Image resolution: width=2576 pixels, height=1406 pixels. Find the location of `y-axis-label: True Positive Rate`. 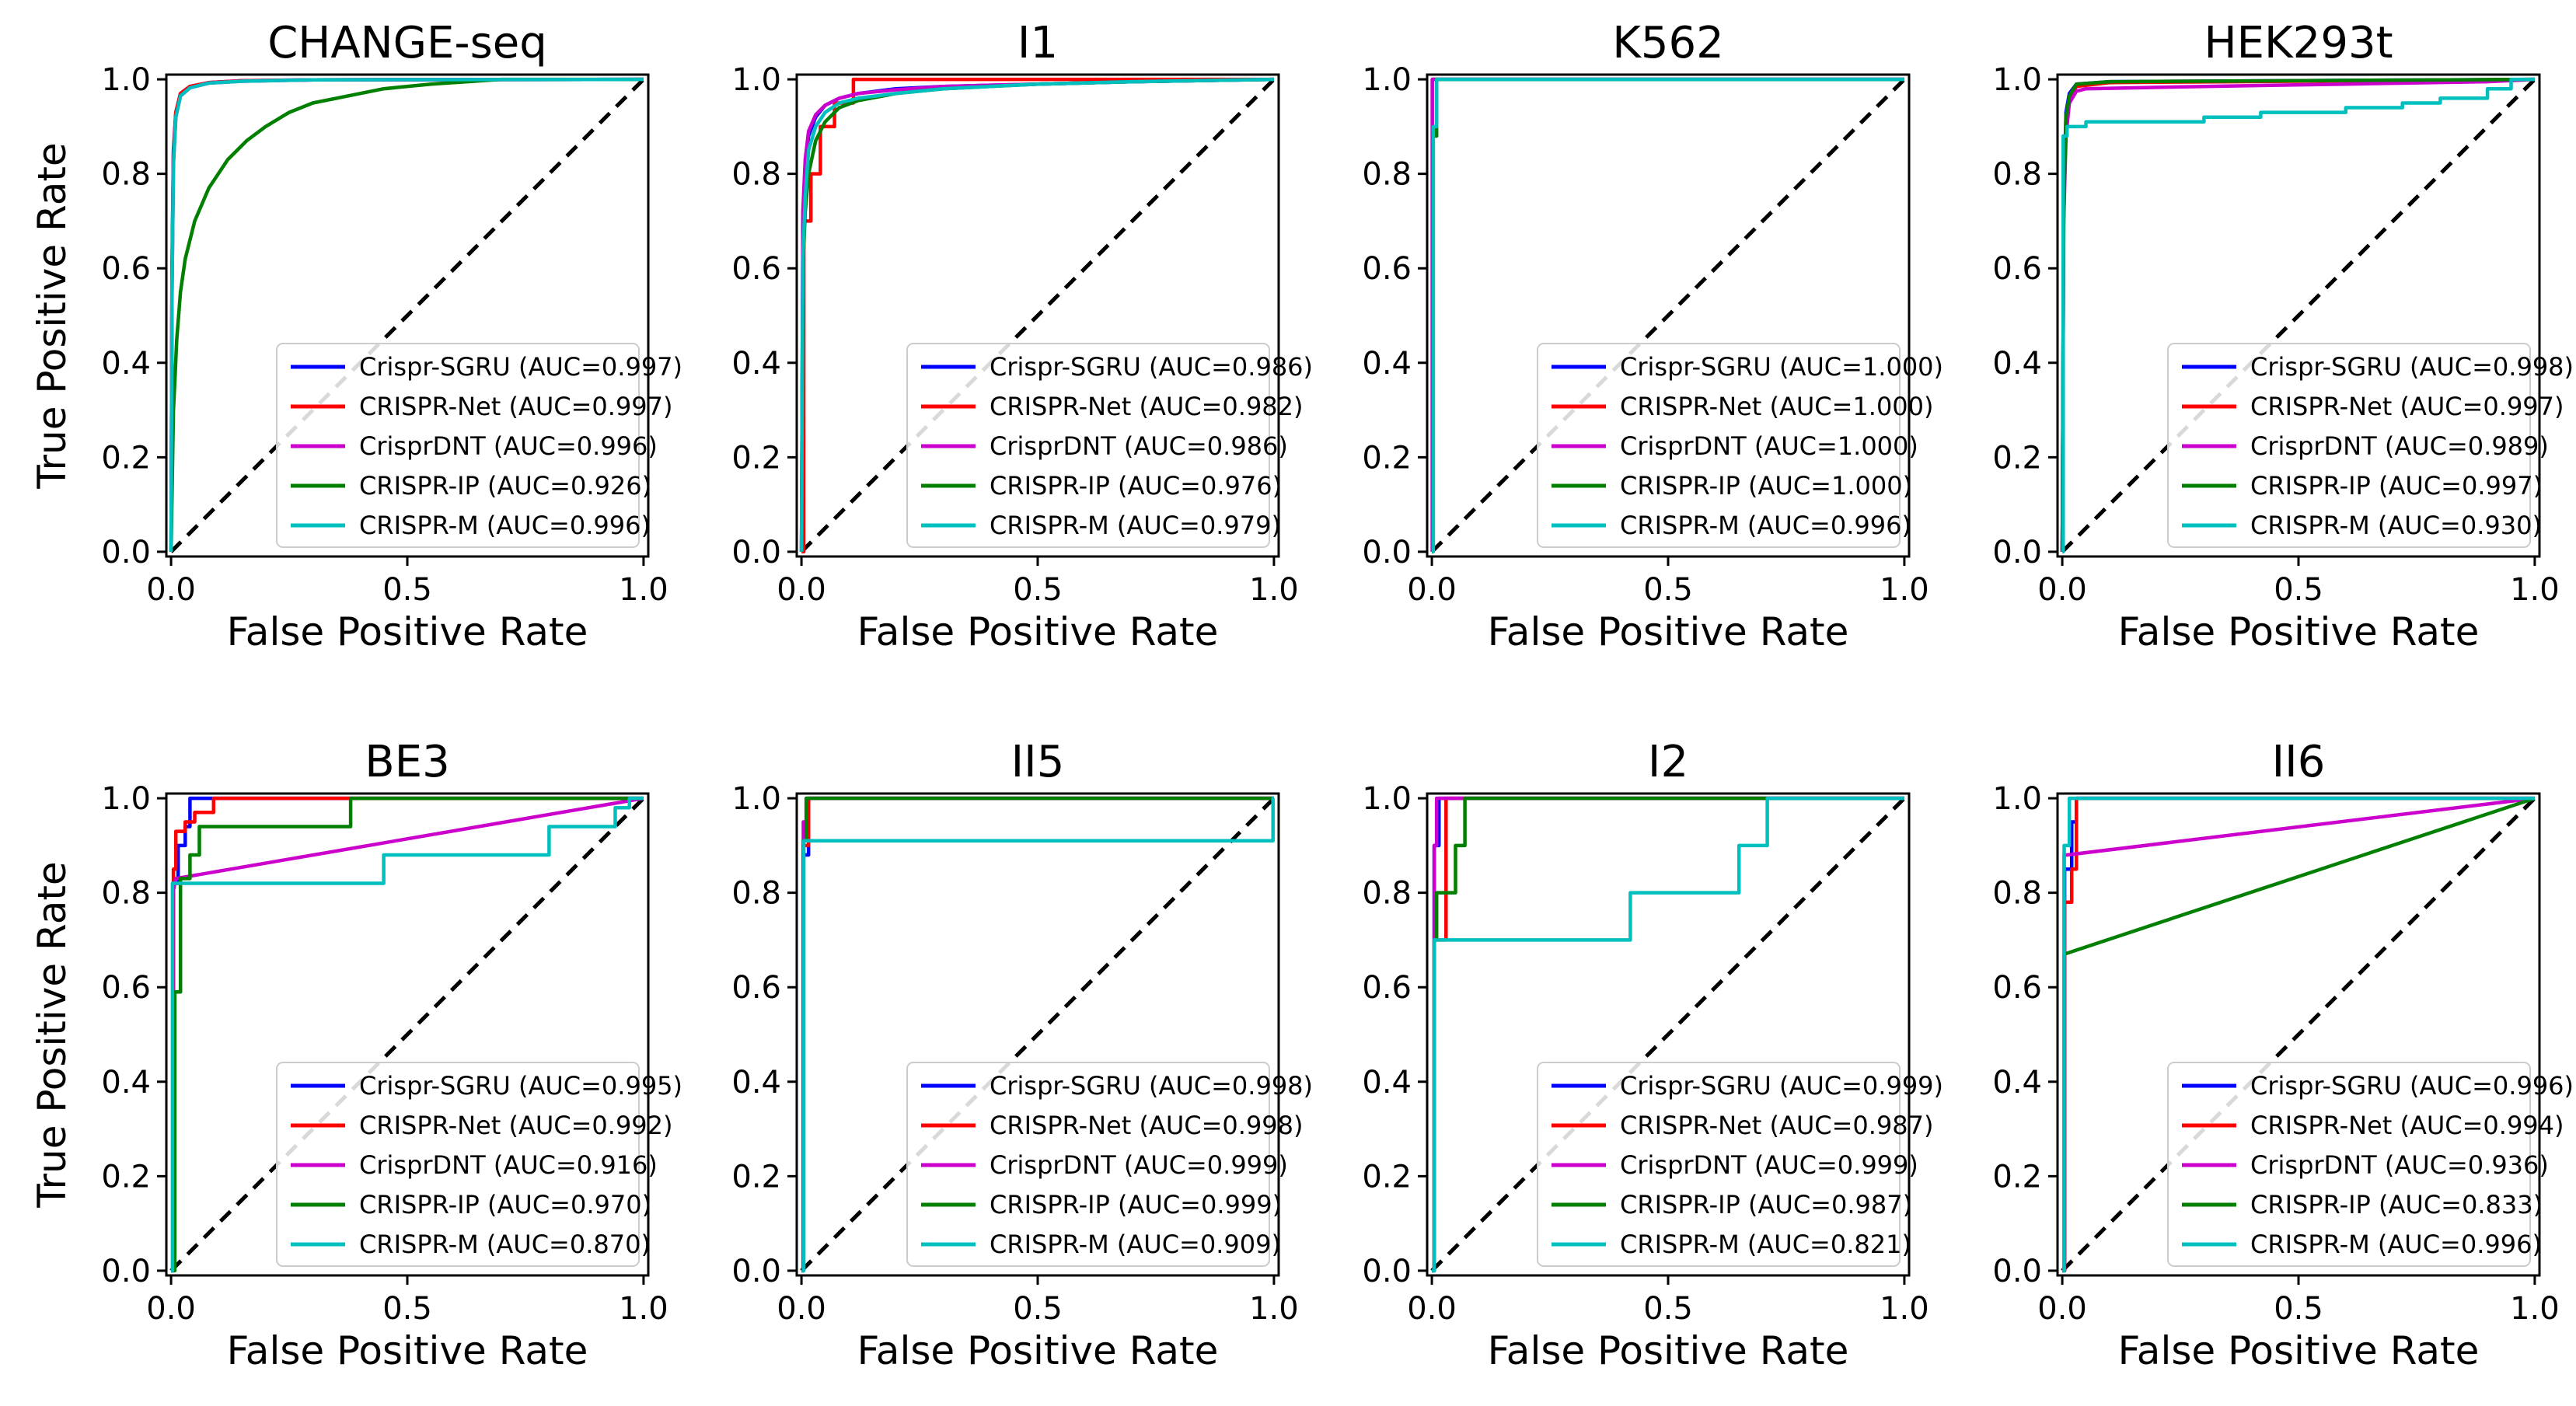

y-axis-label: True Positive Rate is located at coordinates (53, 1035).